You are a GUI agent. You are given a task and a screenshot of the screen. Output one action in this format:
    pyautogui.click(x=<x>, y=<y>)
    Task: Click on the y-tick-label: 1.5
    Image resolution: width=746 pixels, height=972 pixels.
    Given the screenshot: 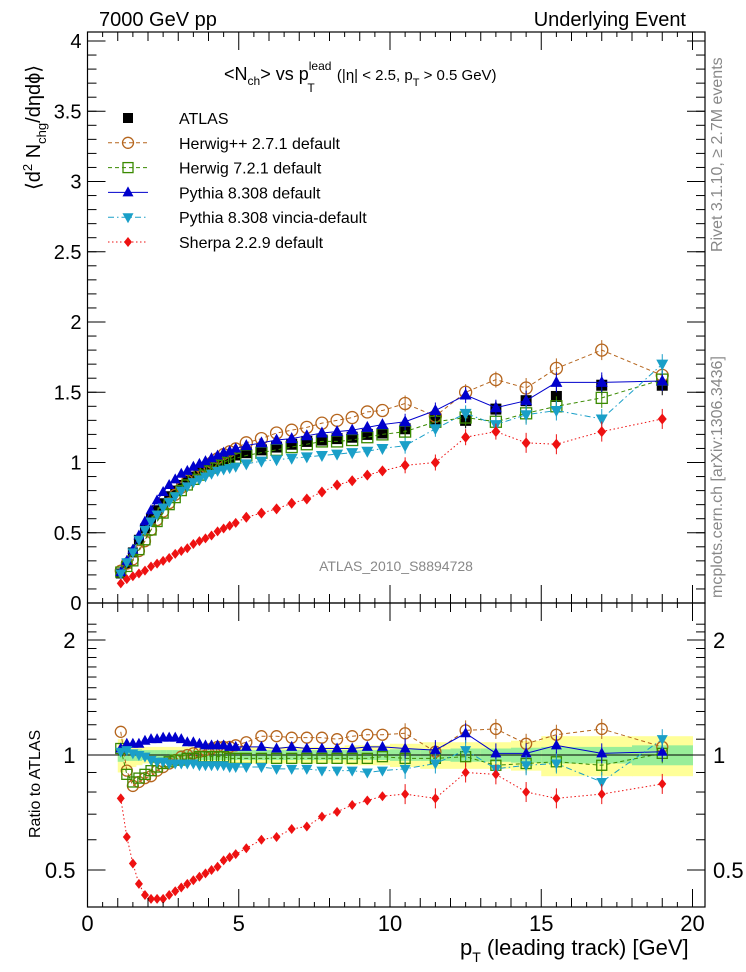 What is the action you would take?
    pyautogui.click(x=68, y=393)
    